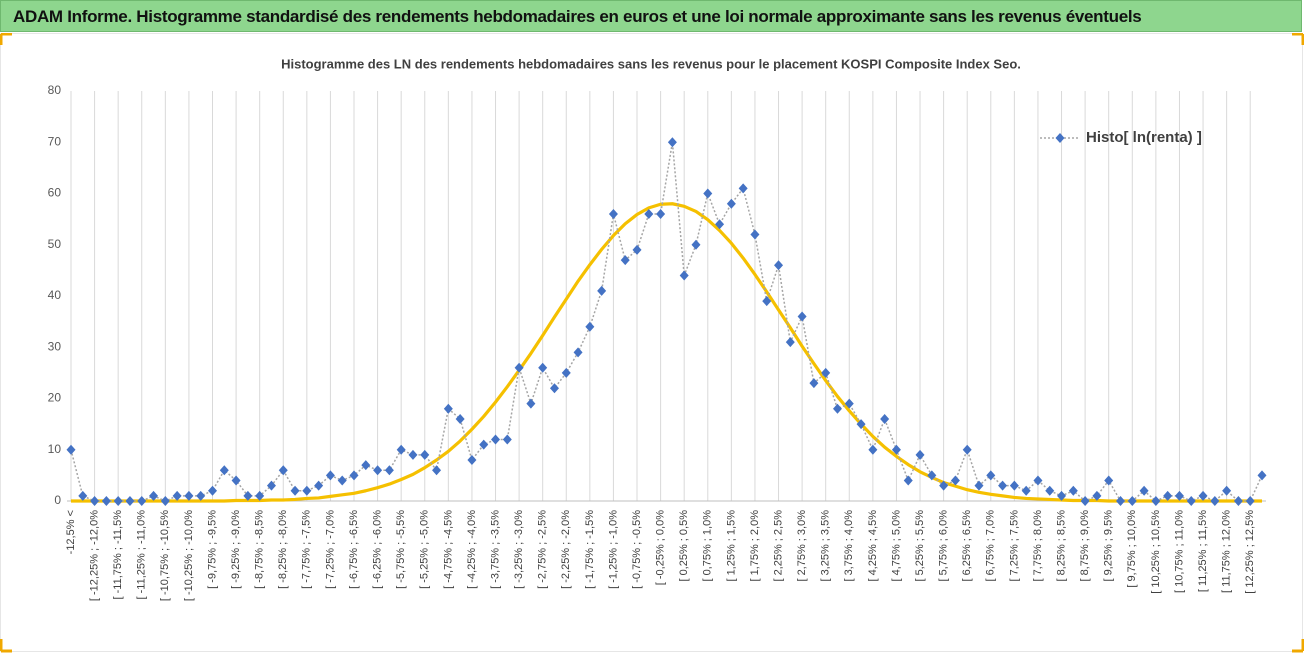 The height and width of the screenshot is (653, 1304). What do you see at coordinates (55, 193) in the screenshot?
I see `y-tick-label: 60` at bounding box center [55, 193].